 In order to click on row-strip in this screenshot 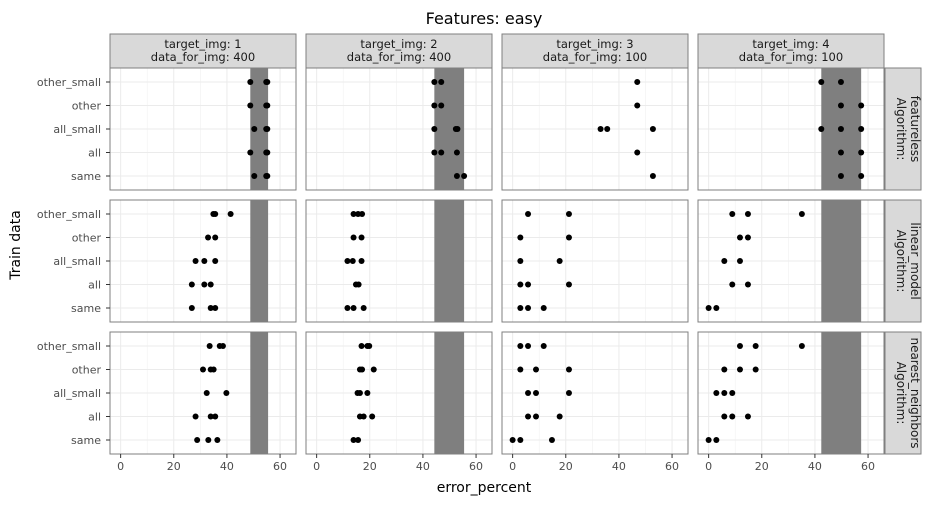, I will do `click(903, 393)`.